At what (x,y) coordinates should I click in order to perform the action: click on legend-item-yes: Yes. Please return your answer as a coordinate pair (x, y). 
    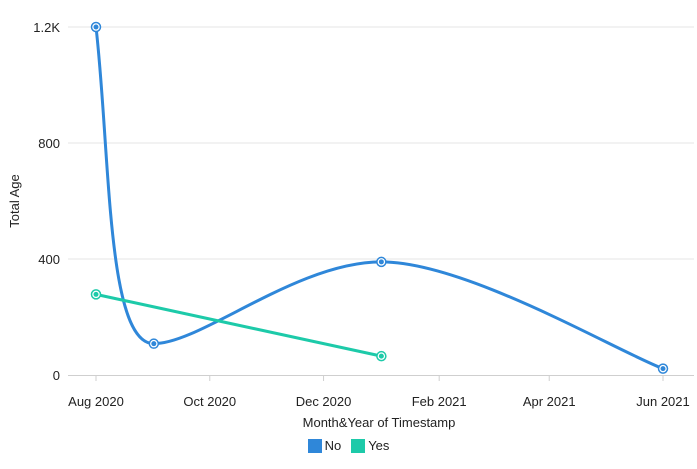
    Looking at the image, I should click on (370, 445).